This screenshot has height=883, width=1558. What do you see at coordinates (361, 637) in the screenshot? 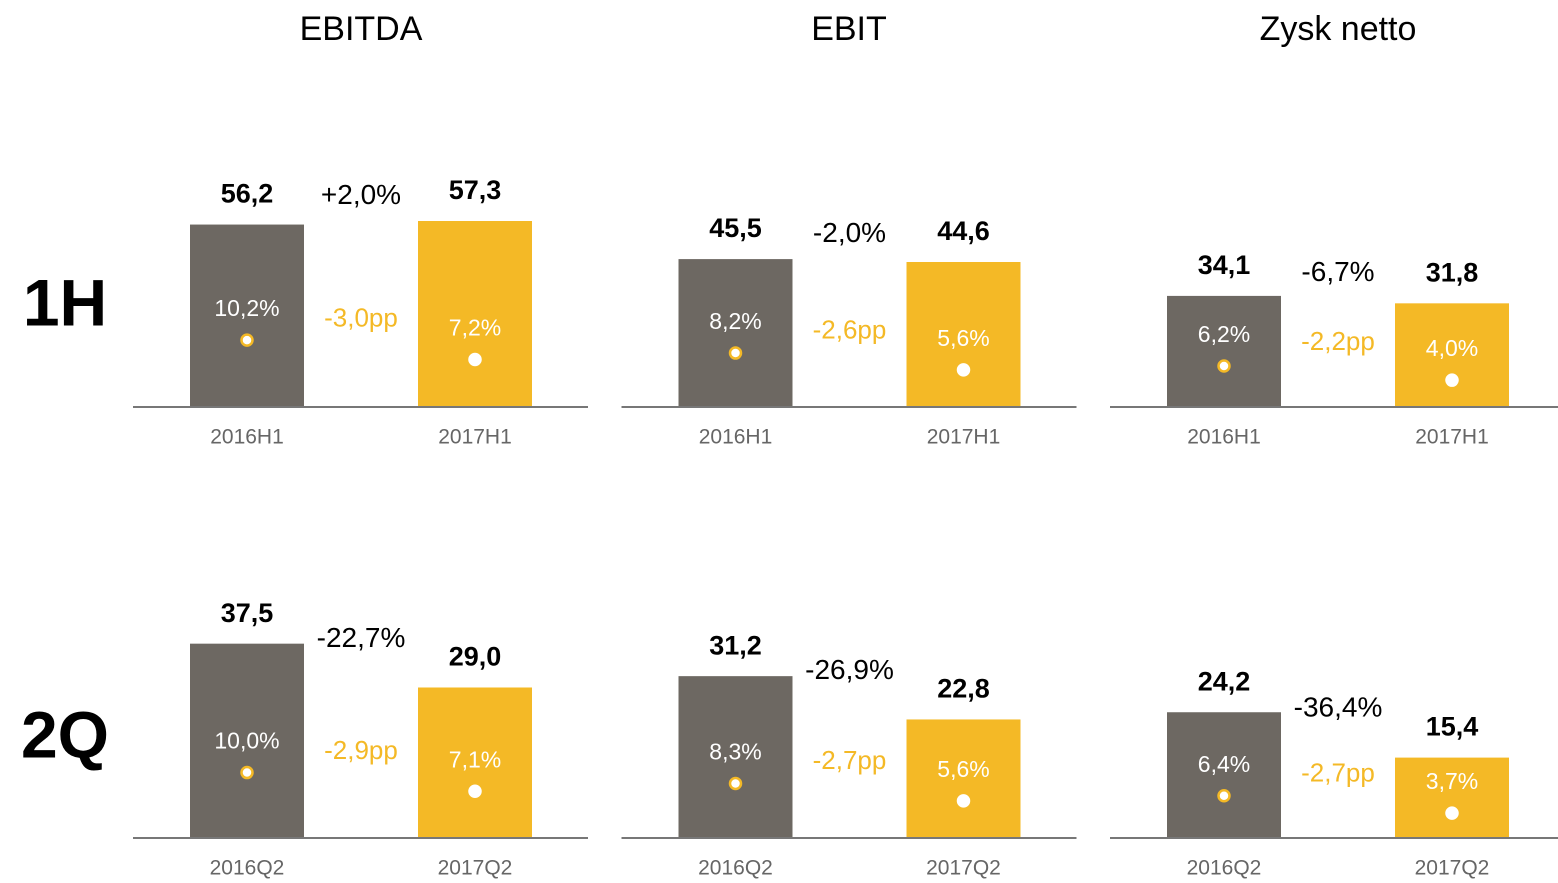
I see `change-label: -22,7%` at bounding box center [361, 637].